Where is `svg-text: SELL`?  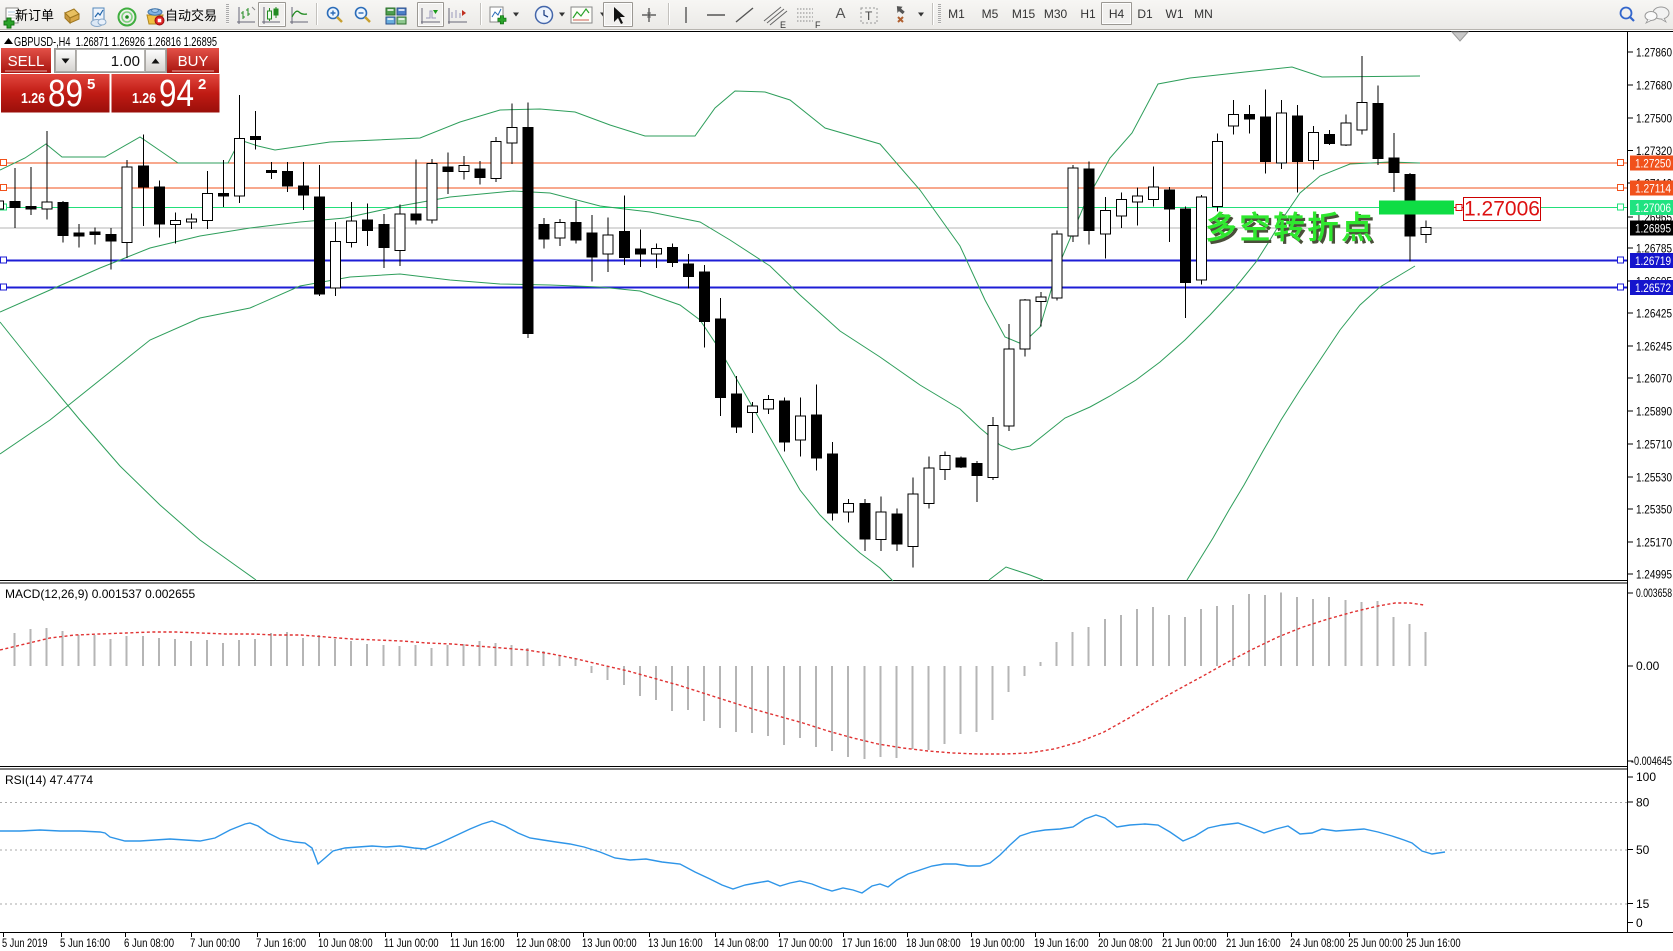
svg-text: SELL is located at coordinates (26, 61).